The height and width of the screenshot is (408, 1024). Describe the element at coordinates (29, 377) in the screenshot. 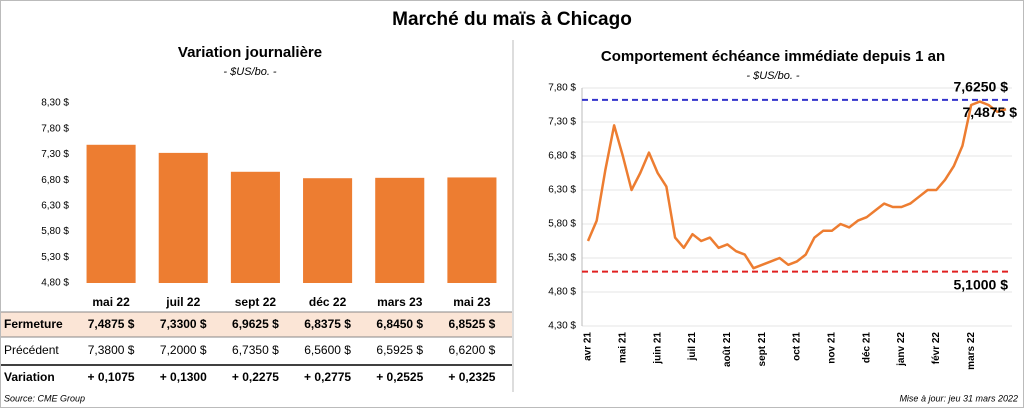

I see `row-label: Variation` at that location.